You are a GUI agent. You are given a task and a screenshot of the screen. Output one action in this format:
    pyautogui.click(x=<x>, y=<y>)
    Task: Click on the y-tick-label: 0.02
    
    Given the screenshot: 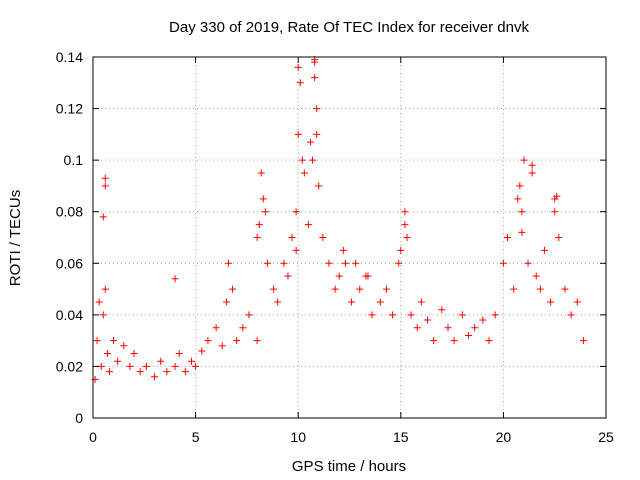 What is the action you would take?
    pyautogui.click(x=69, y=366)
    